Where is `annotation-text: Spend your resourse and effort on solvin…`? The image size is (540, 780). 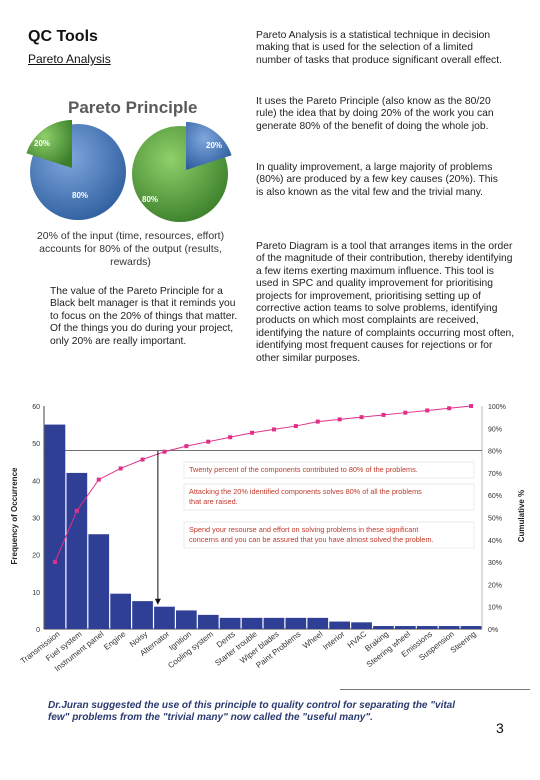 annotation-text: Spend your resourse and effort on solvin… is located at coordinates (303, 529).